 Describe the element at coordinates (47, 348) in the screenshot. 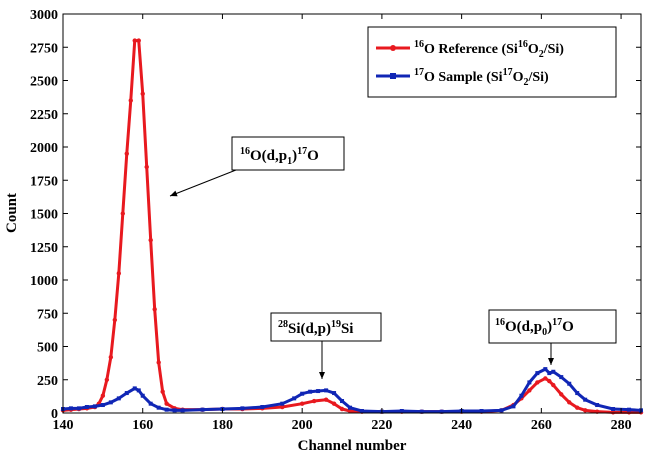

I see `y-tick-label: 500` at that location.